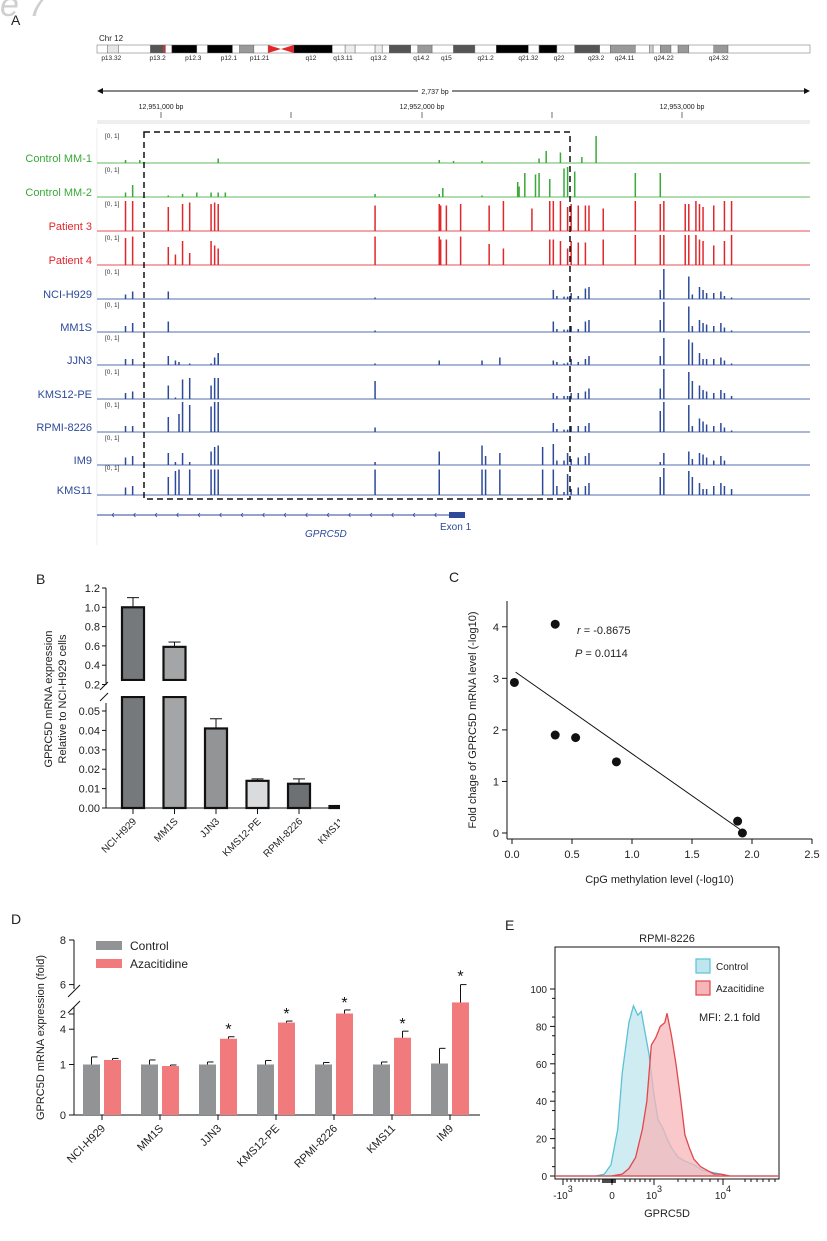 This screenshot has height=1241, width=827. Describe the element at coordinates (161, 107) in the screenshot. I see `coordinate-label: 12,951,000 bp` at that location.